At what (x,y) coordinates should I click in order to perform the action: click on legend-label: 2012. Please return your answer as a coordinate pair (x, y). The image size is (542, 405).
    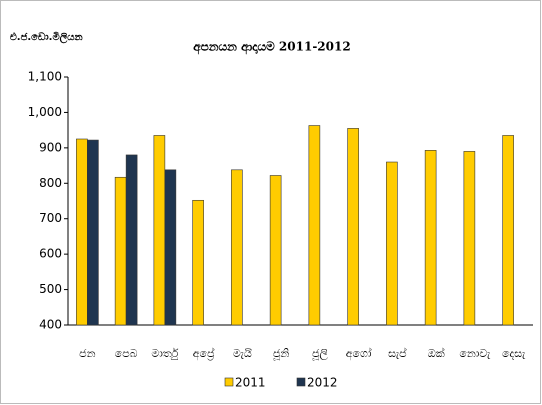
    Looking at the image, I should click on (322, 383).